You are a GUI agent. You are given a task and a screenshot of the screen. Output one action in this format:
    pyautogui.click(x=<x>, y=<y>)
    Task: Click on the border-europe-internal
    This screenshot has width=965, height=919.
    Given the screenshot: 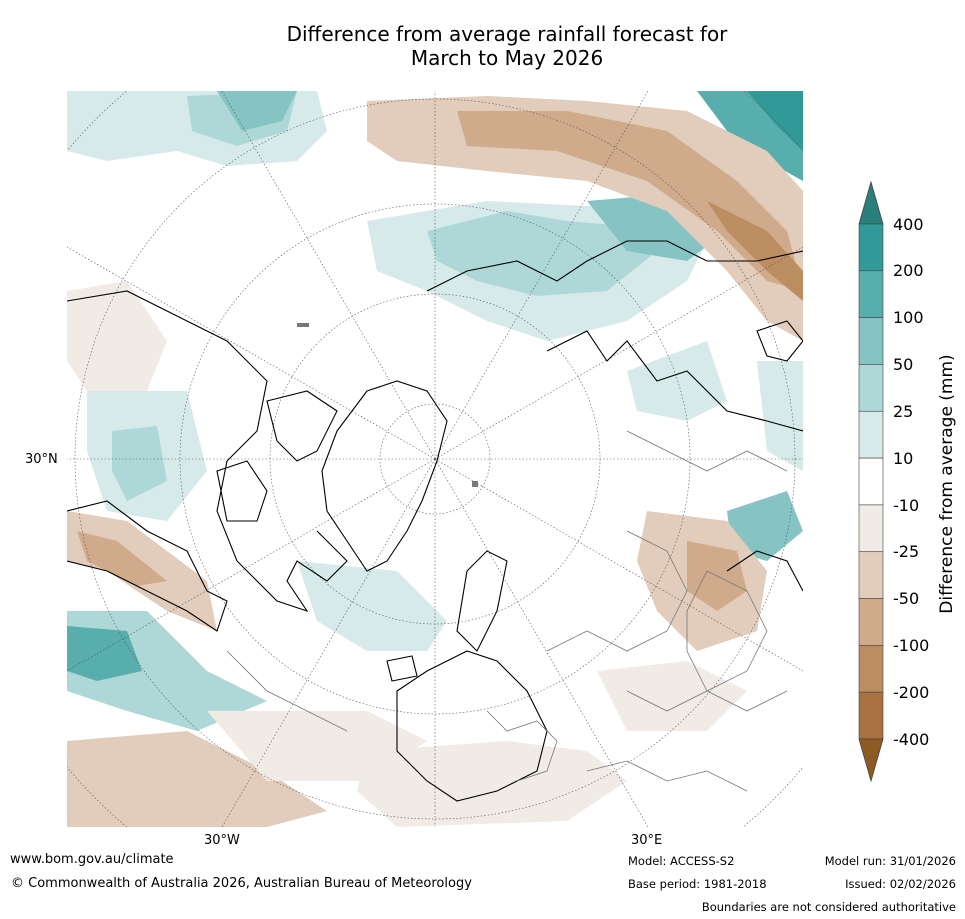 What is the action you would take?
    pyautogui.click(x=522, y=746)
    